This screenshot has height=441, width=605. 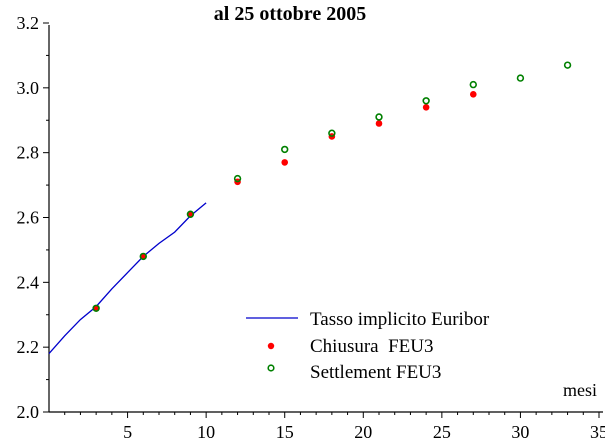 What do you see at coordinates (127, 431) in the screenshot?
I see `x-tick-label: 5` at bounding box center [127, 431].